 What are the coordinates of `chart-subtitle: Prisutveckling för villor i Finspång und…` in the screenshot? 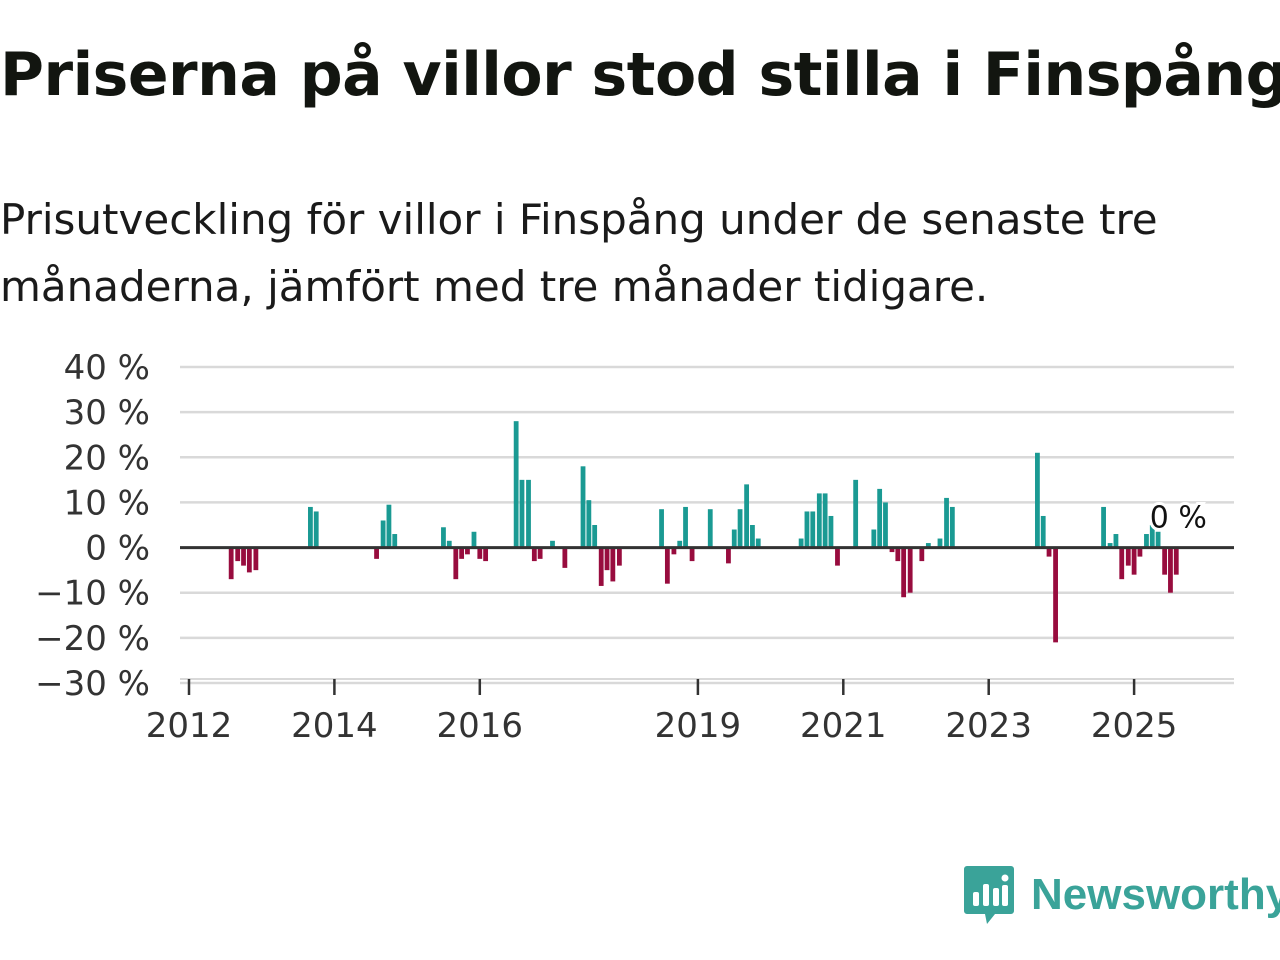 It's located at (579, 253).